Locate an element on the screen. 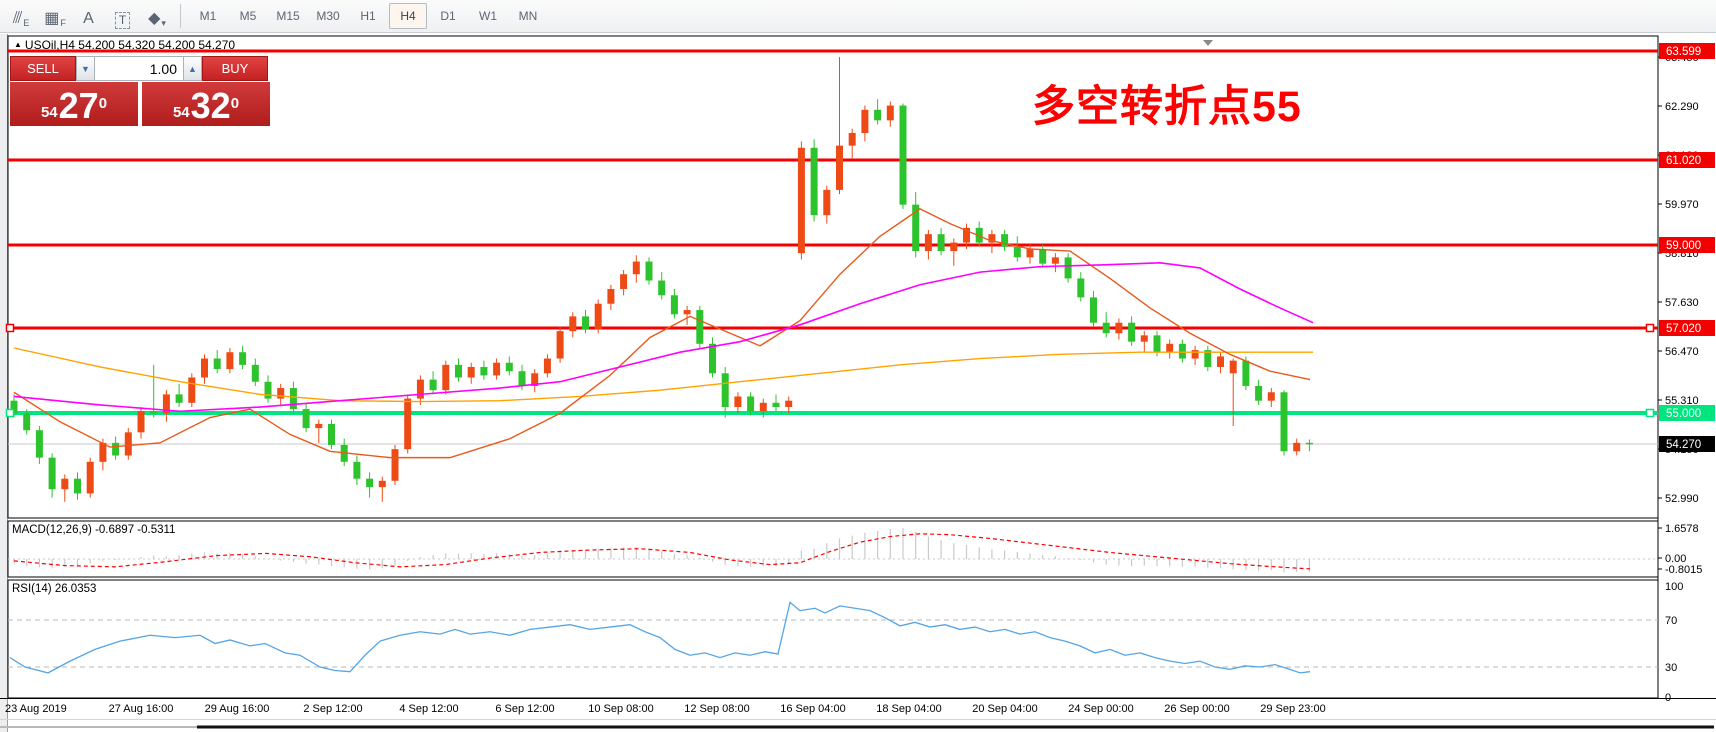  macd-signal-line is located at coordinates (662, 551).